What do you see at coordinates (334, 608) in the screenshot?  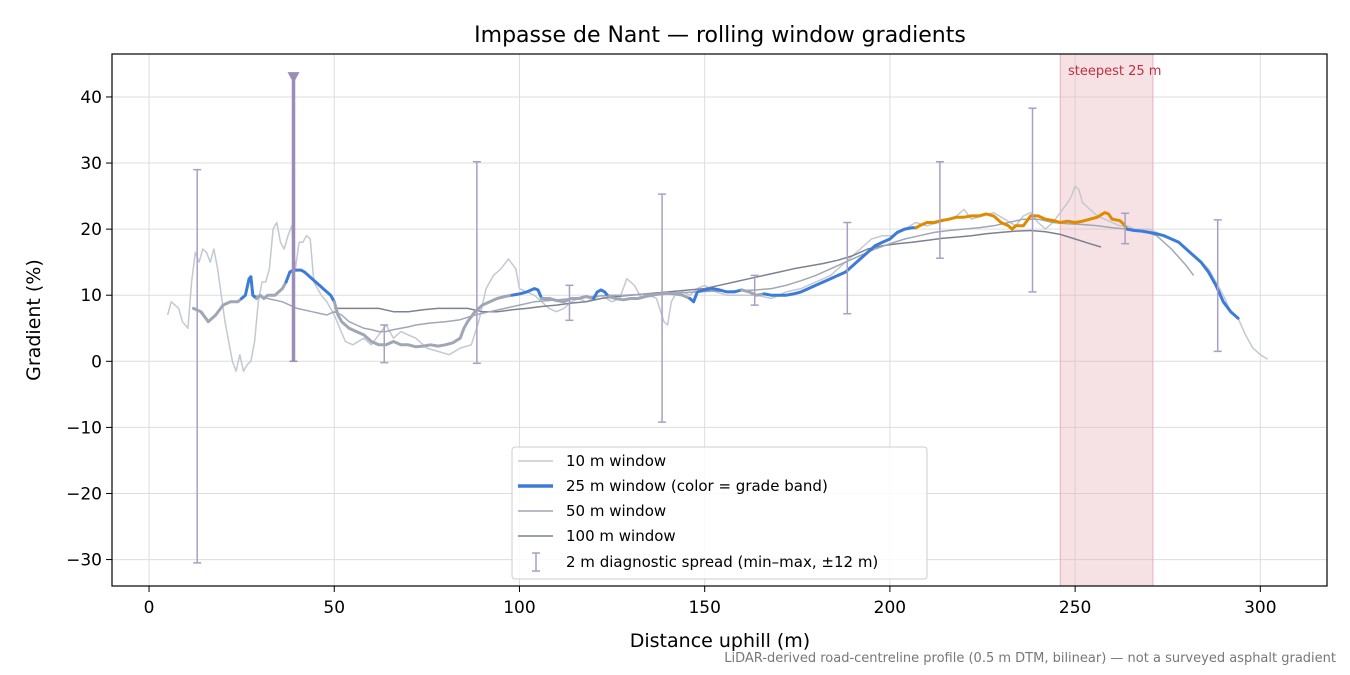 I see `x-tick-label: 50` at bounding box center [334, 608].